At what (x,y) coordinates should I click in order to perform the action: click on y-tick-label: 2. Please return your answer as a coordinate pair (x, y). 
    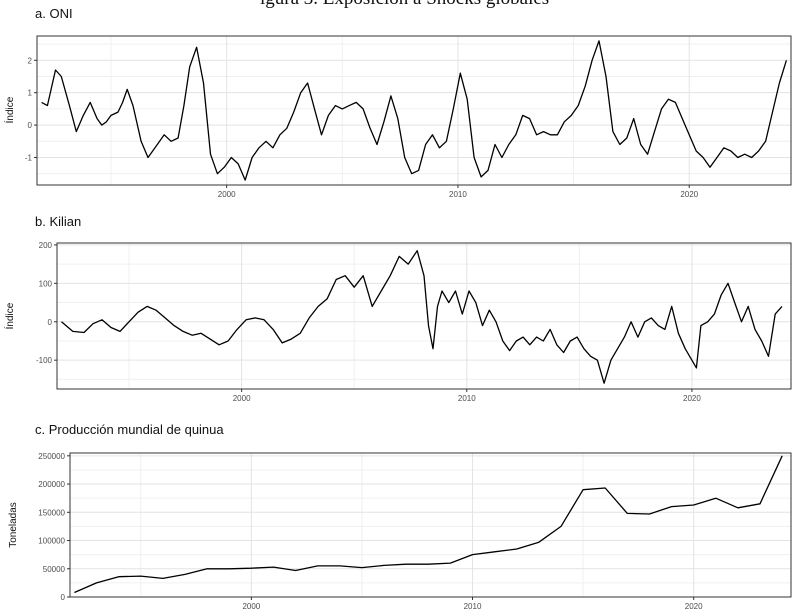
    Looking at the image, I should click on (30, 60).